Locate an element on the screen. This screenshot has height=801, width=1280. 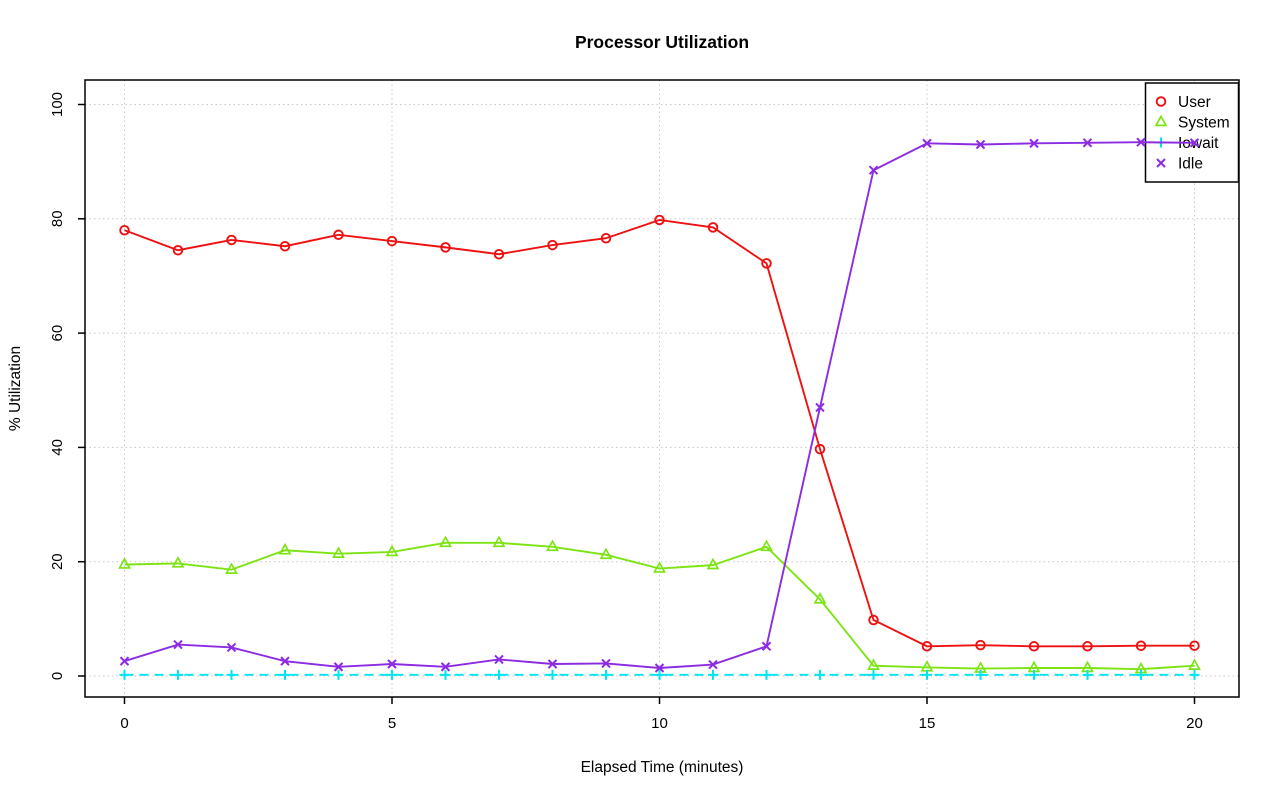
x-tick-label: 5 is located at coordinates (392, 723).